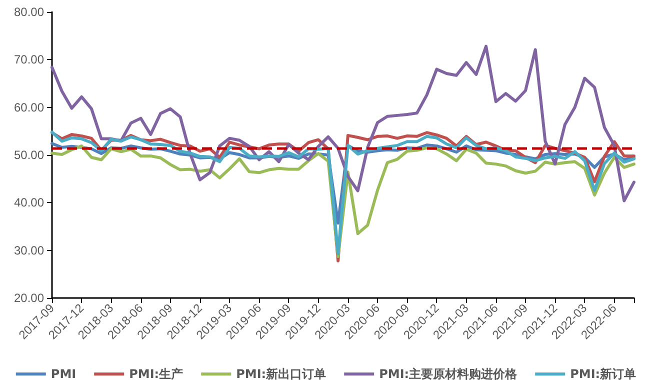 This screenshot has height=387, width=652. What do you see at coordinates (156, 374) in the screenshot?
I see `legend-label: PMI:生产` at bounding box center [156, 374].